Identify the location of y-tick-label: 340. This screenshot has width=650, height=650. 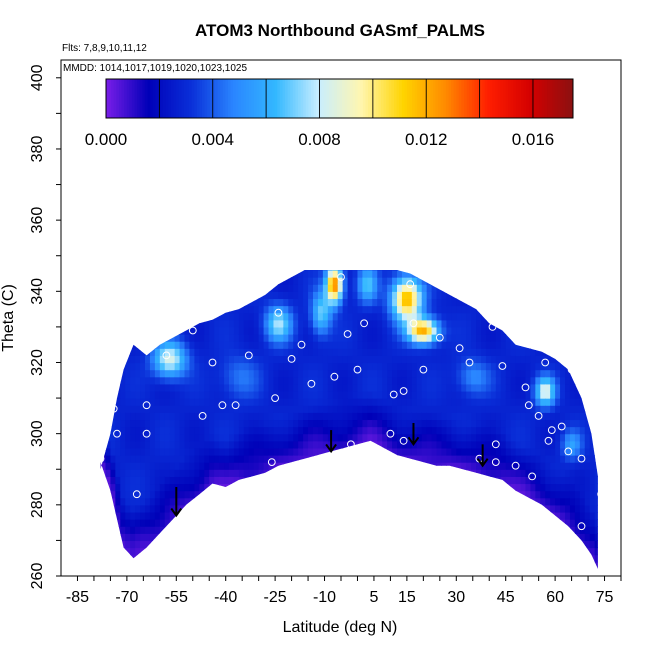
(37, 291).